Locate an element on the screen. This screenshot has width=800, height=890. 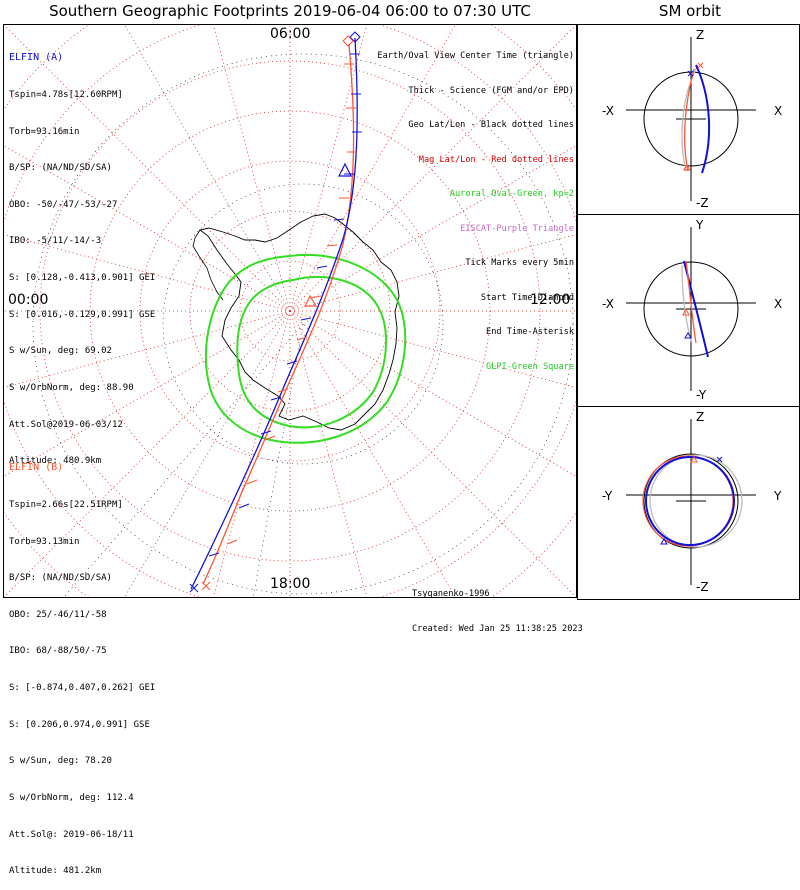
elfin-b-line: S: [0.206,0.974,0.991] GSE is located at coordinates (79, 724).